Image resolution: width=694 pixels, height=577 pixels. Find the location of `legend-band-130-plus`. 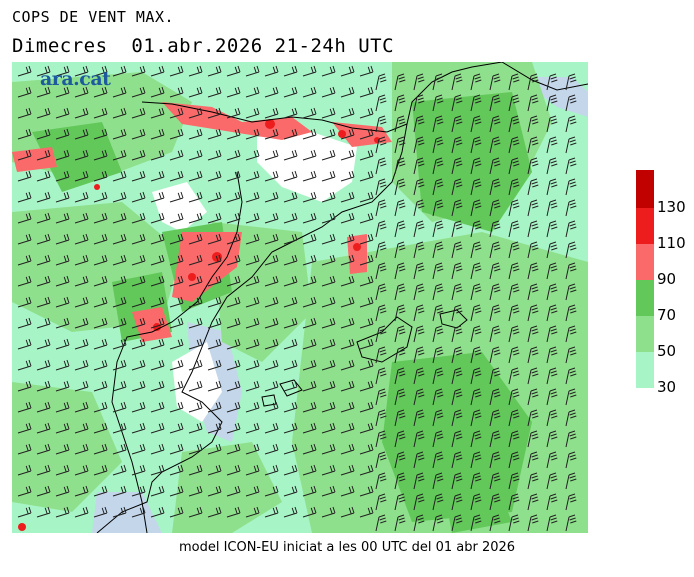

legend-band-130-plus is located at coordinates (645, 189).